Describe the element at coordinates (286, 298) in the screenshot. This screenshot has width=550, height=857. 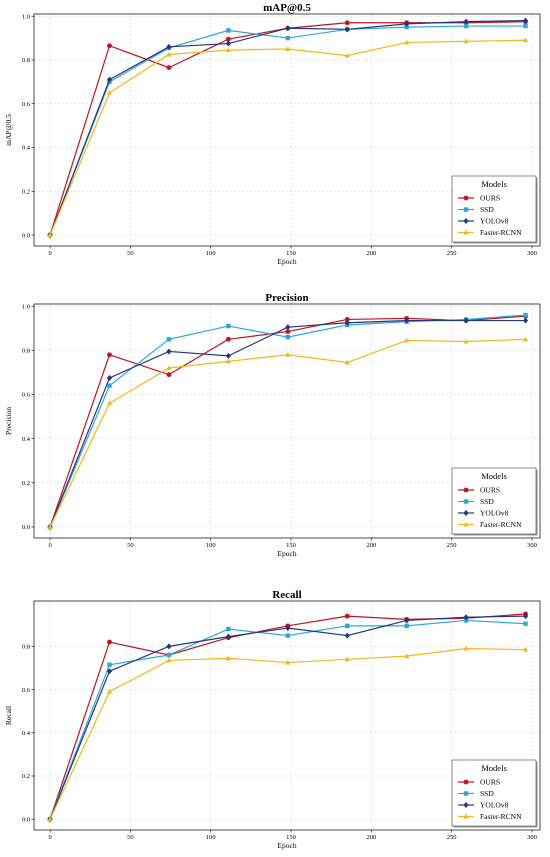
I see `chart-title: Precision` at that location.